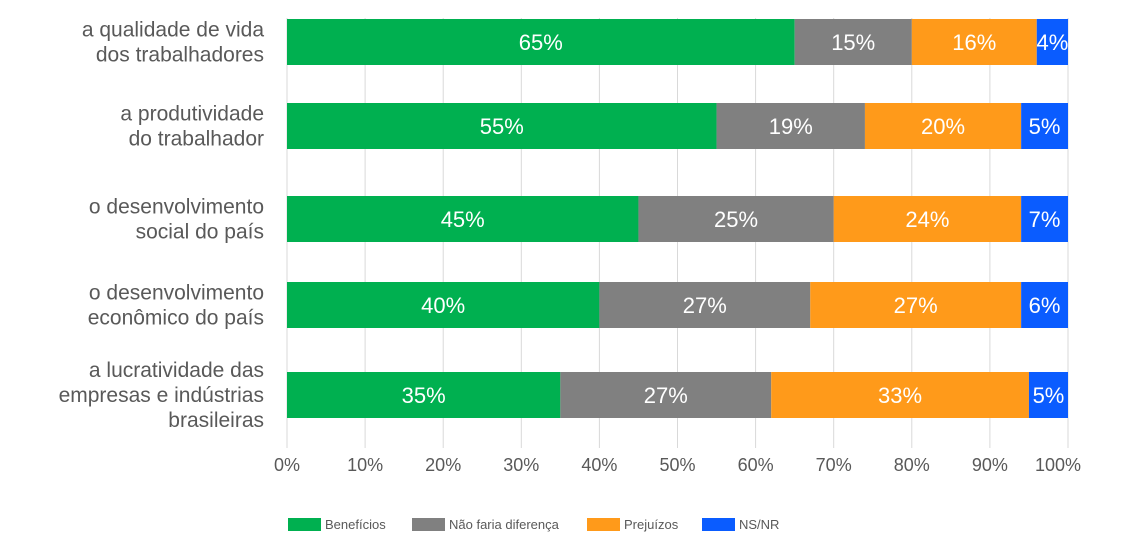 The width and height of the screenshot is (1128, 542). What do you see at coordinates (180, 55) in the screenshot?
I see `category-label: dos trabalhadores` at bounding box center [180, 55].